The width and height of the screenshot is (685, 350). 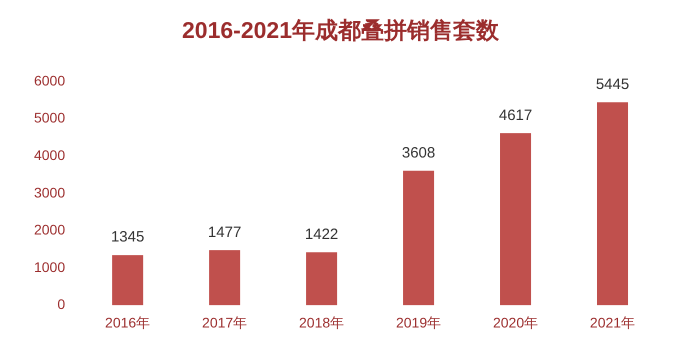 What do you see at coordinates (50, 118) in the screenshot?
I see `y-tick-label: 5000` at bounding box center [50, 118].